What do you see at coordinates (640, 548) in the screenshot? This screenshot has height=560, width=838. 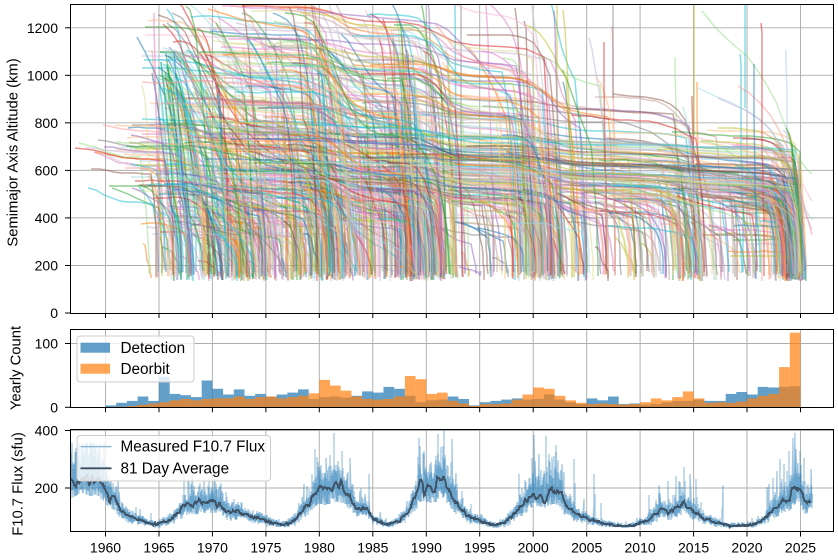 I see `svg-text: 2010` at bounding box center [640, 548].